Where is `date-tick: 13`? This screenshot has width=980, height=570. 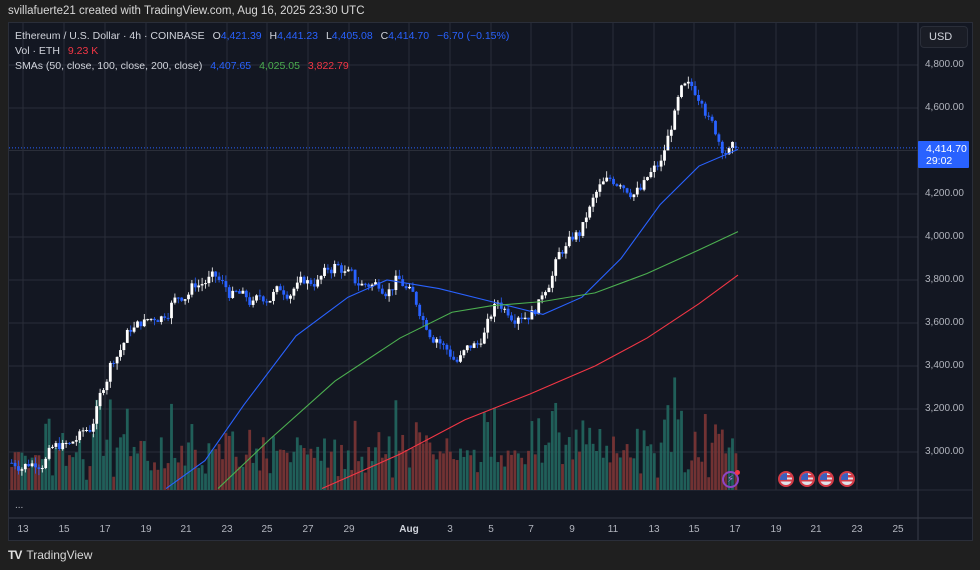 date-tick: 13 is located at coordinates (23, 529).